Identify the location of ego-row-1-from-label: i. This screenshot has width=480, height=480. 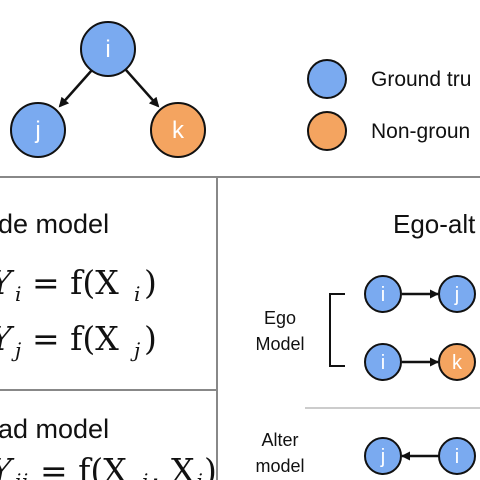
(383, 295).